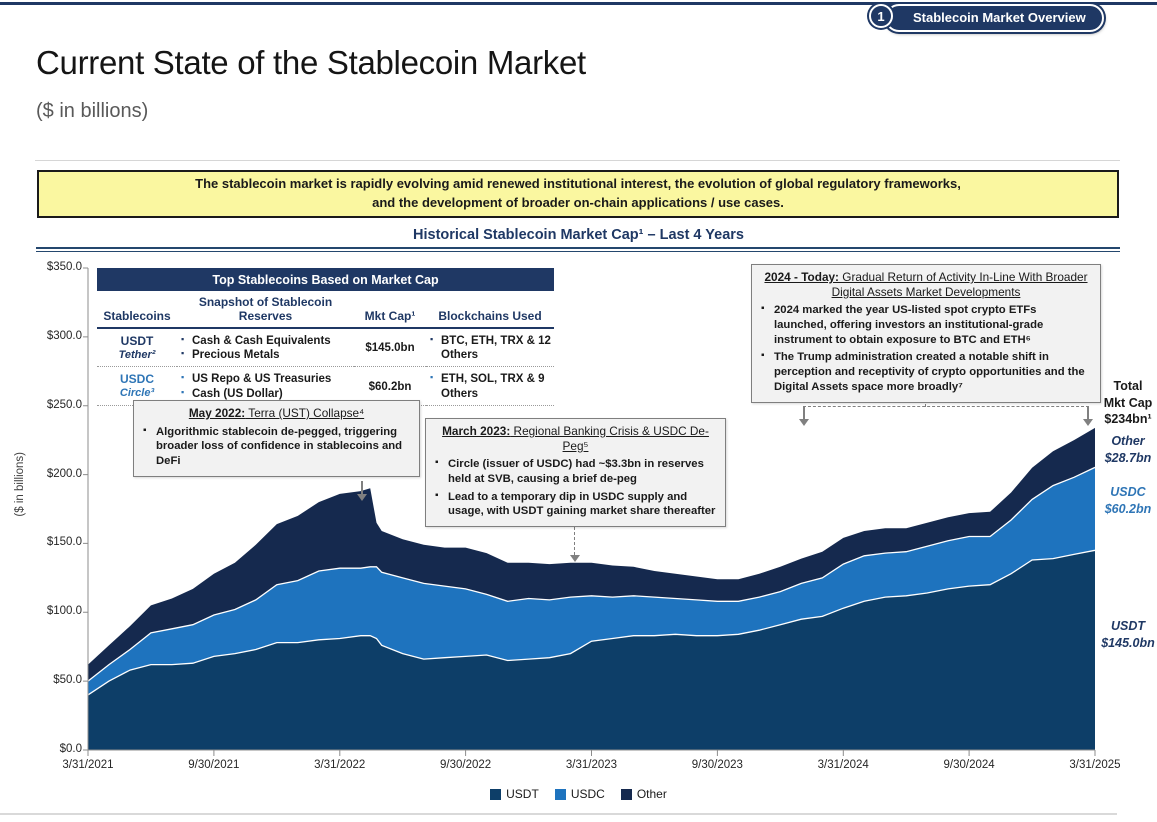 The image size is (1157, 822). Describe the element at coordinates (476, 431) in the screenshot. I see `annotation-title-bold: March 2023:` at that location.